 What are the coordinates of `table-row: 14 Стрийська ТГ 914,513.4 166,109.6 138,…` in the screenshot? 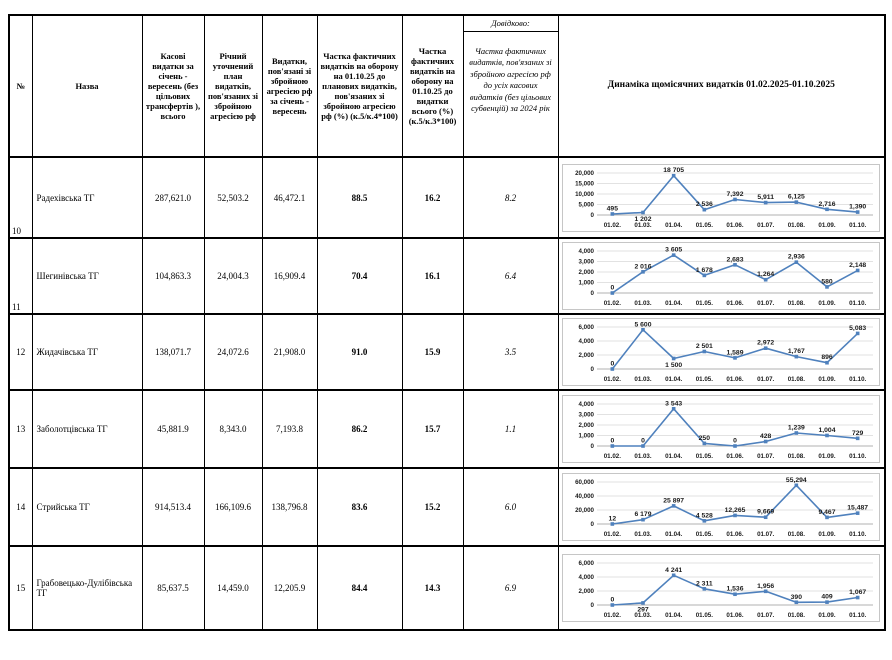 It's located at (447, 507).